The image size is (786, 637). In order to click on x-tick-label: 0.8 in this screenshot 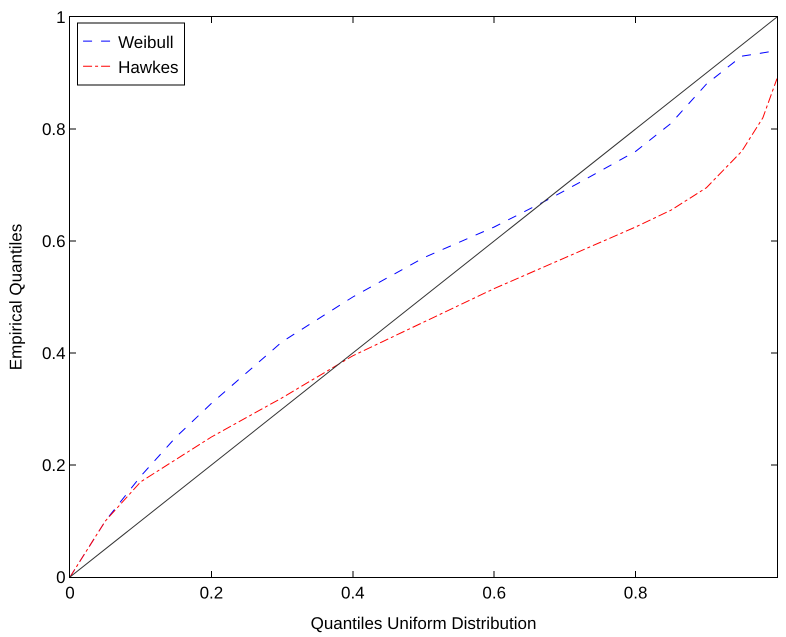, I will do `click(636, 592)`.